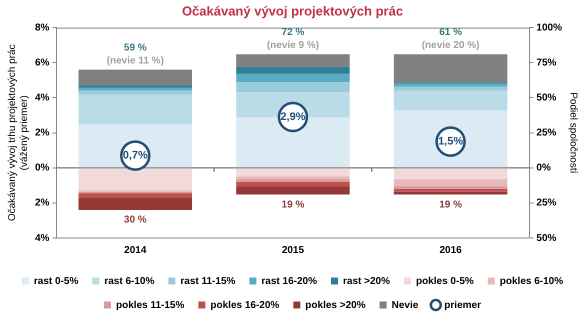 The height and width of the screenshot is (320, 587). Describe the element at coordinates (289, 281) in the screenshot. I see `legend-label: rast 16-20%` at that location.